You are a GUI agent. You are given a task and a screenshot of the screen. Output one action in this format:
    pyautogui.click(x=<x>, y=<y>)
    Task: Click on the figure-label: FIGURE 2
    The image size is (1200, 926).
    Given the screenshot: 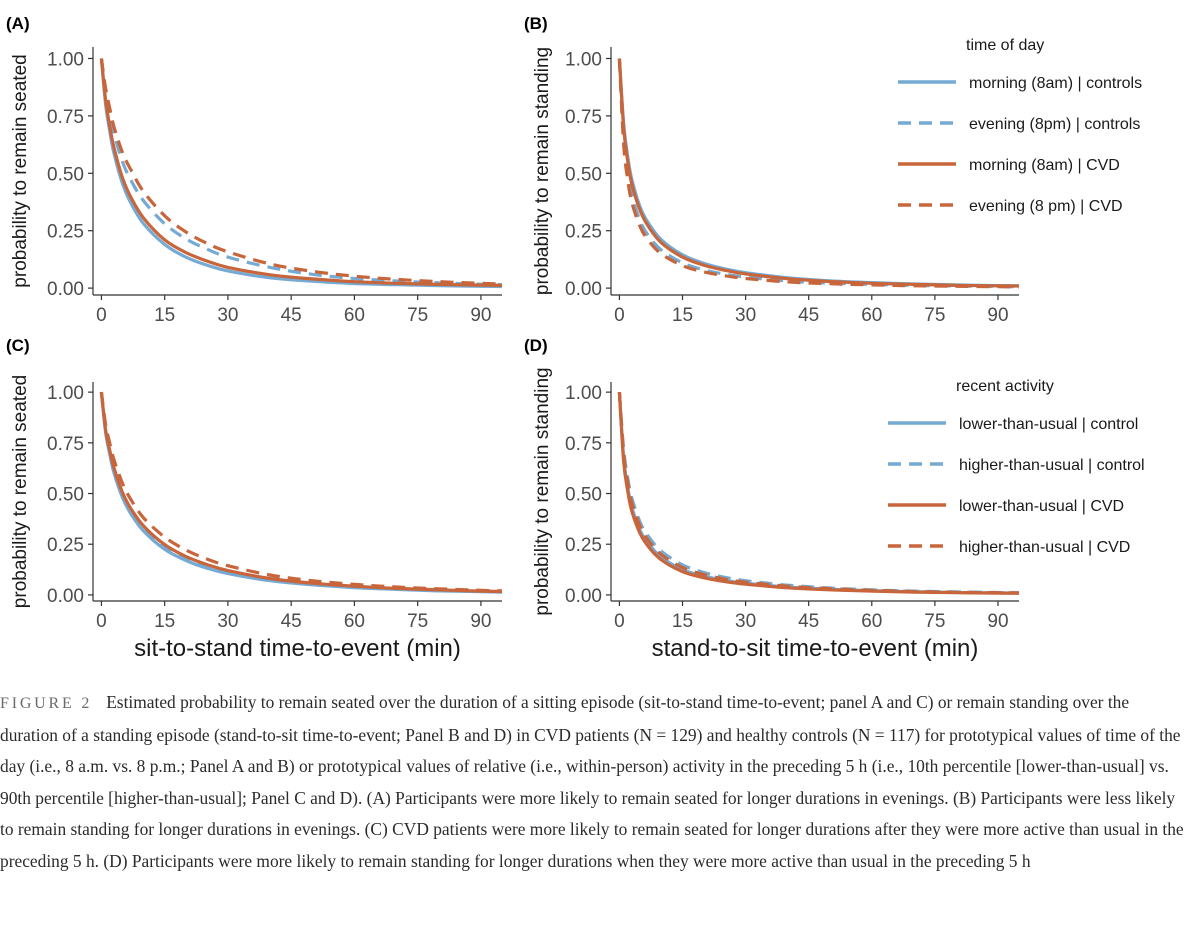 What is the action you would take?
    pyautogui.click(x=46, y=703)
    